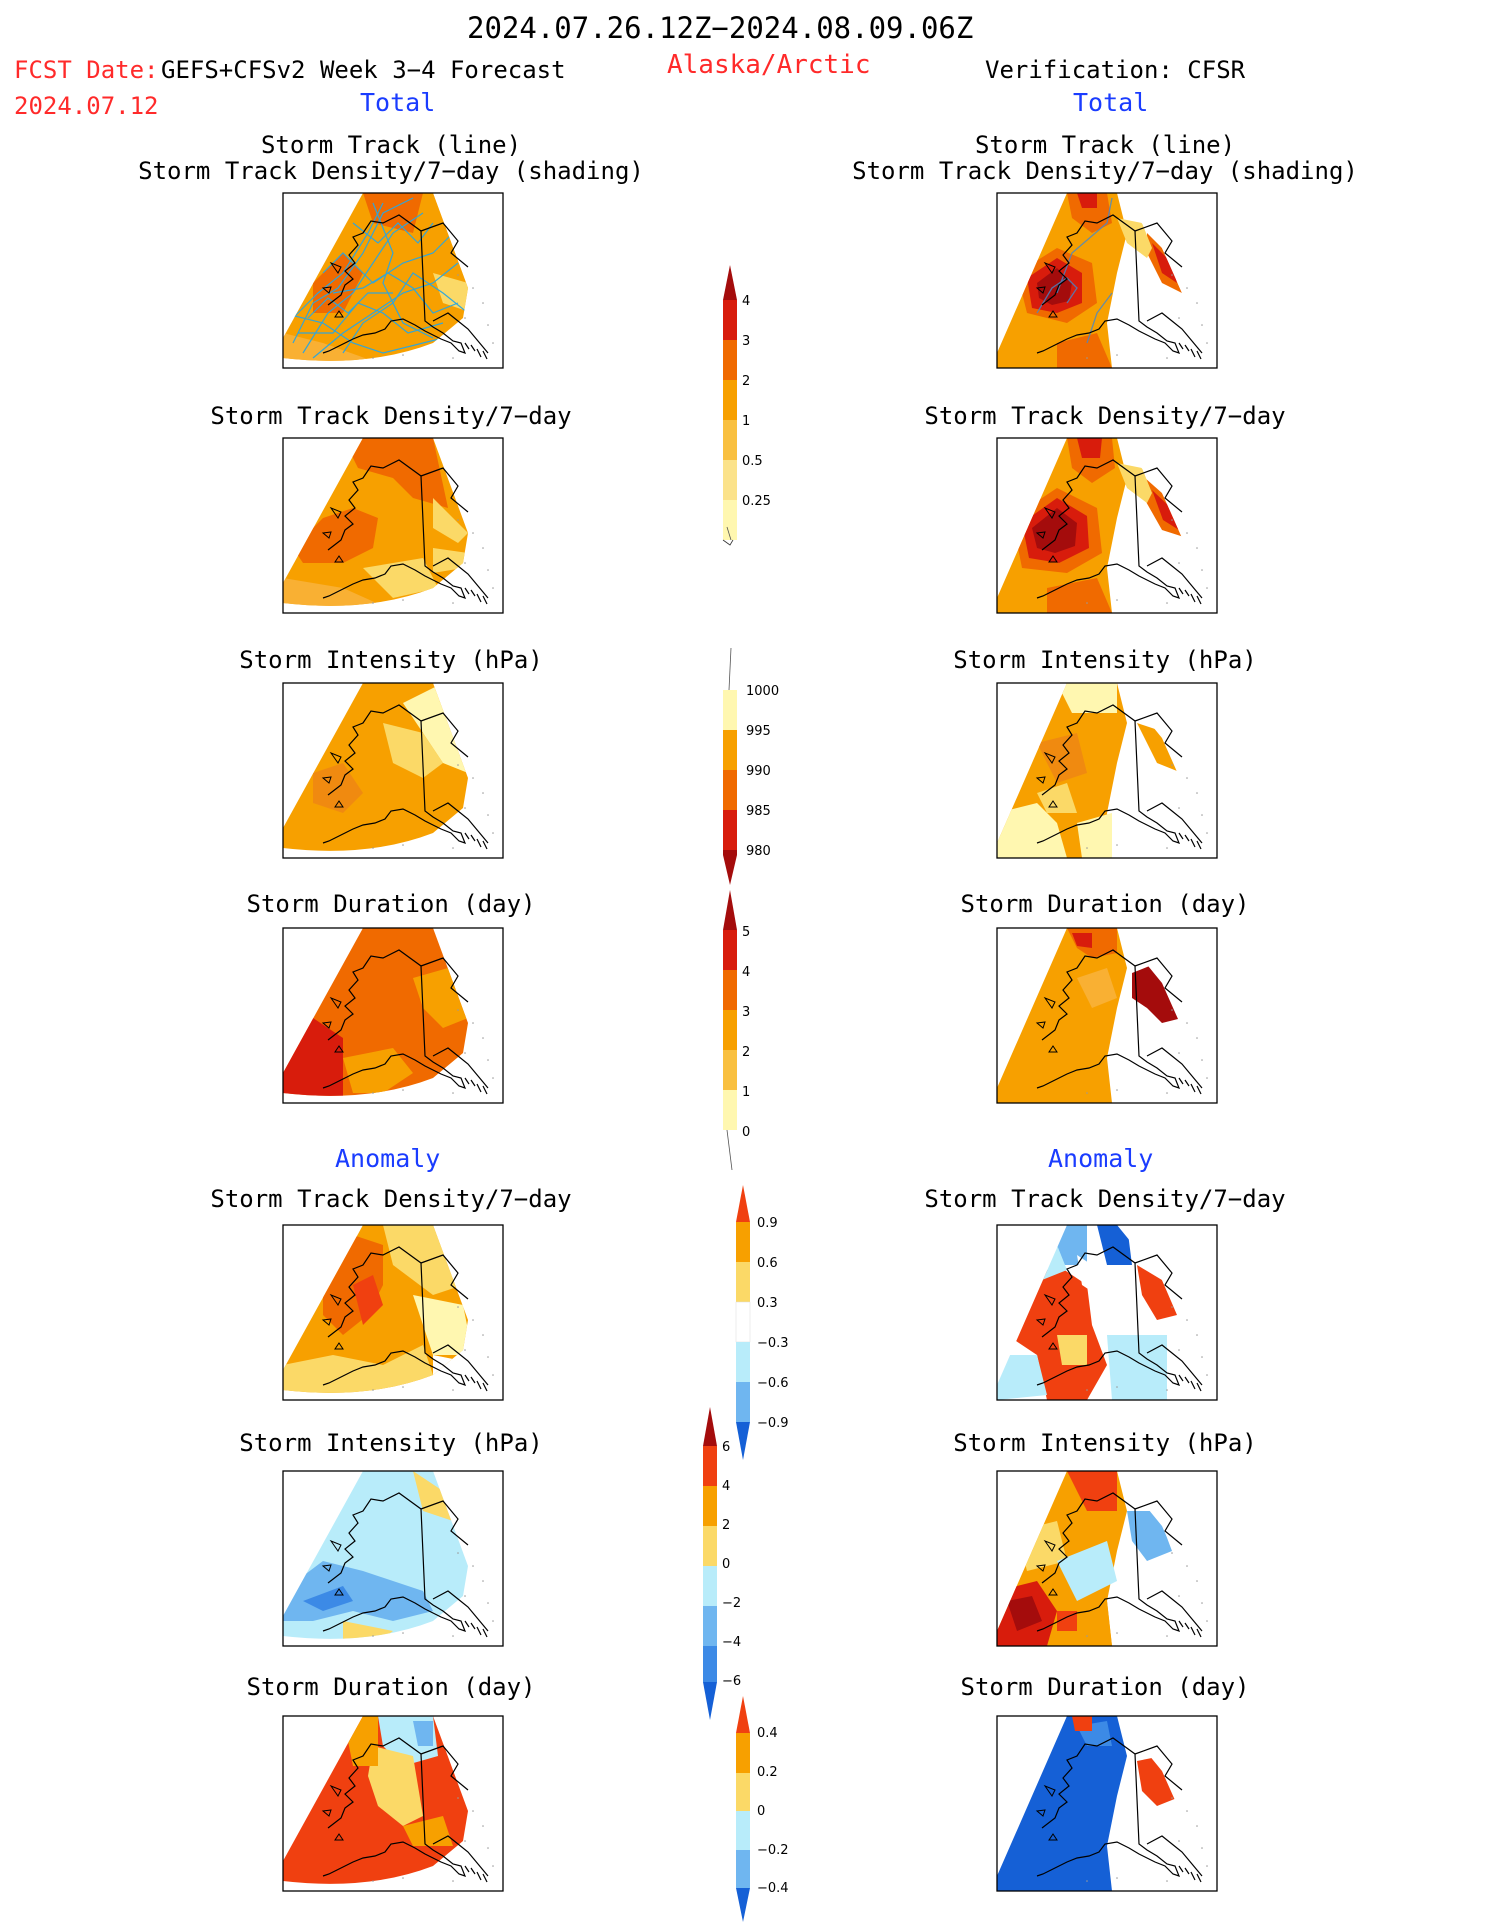 The width and height of the screenshot is (1487, 1925). I want to click on cb-danom-1: 0.6, so click(767, 1263).